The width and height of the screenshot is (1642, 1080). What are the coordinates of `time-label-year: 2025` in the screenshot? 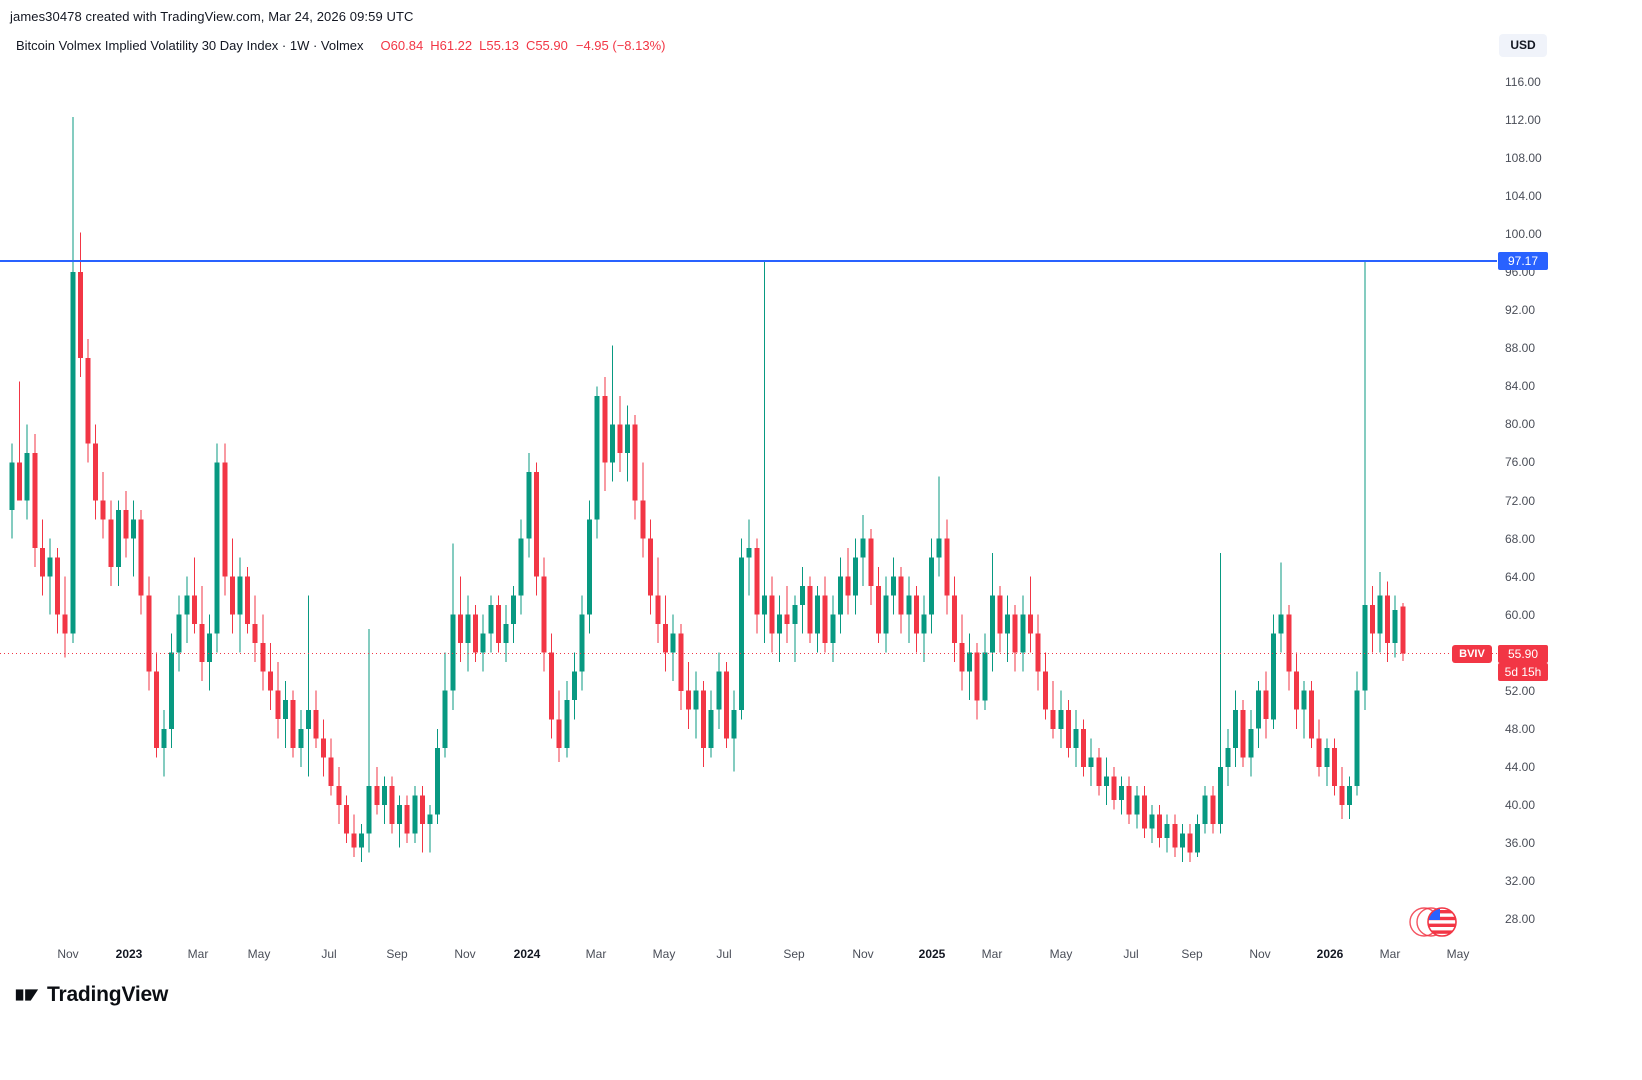 It's located at (932, 954).